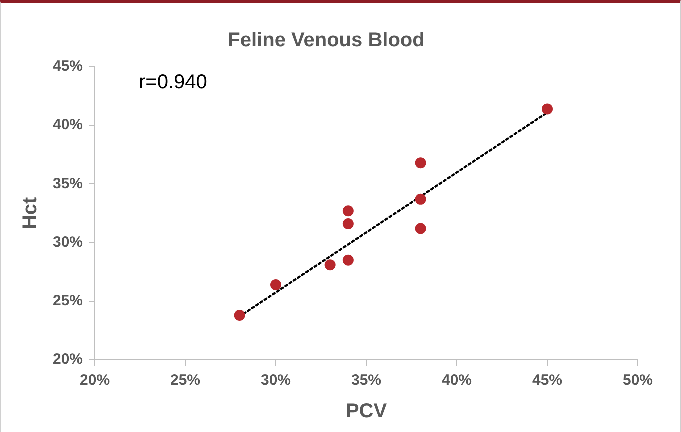 The height and width of the screenshot is (432, 681). I want to click on x-tick-label: 35%, so click(366, 381).